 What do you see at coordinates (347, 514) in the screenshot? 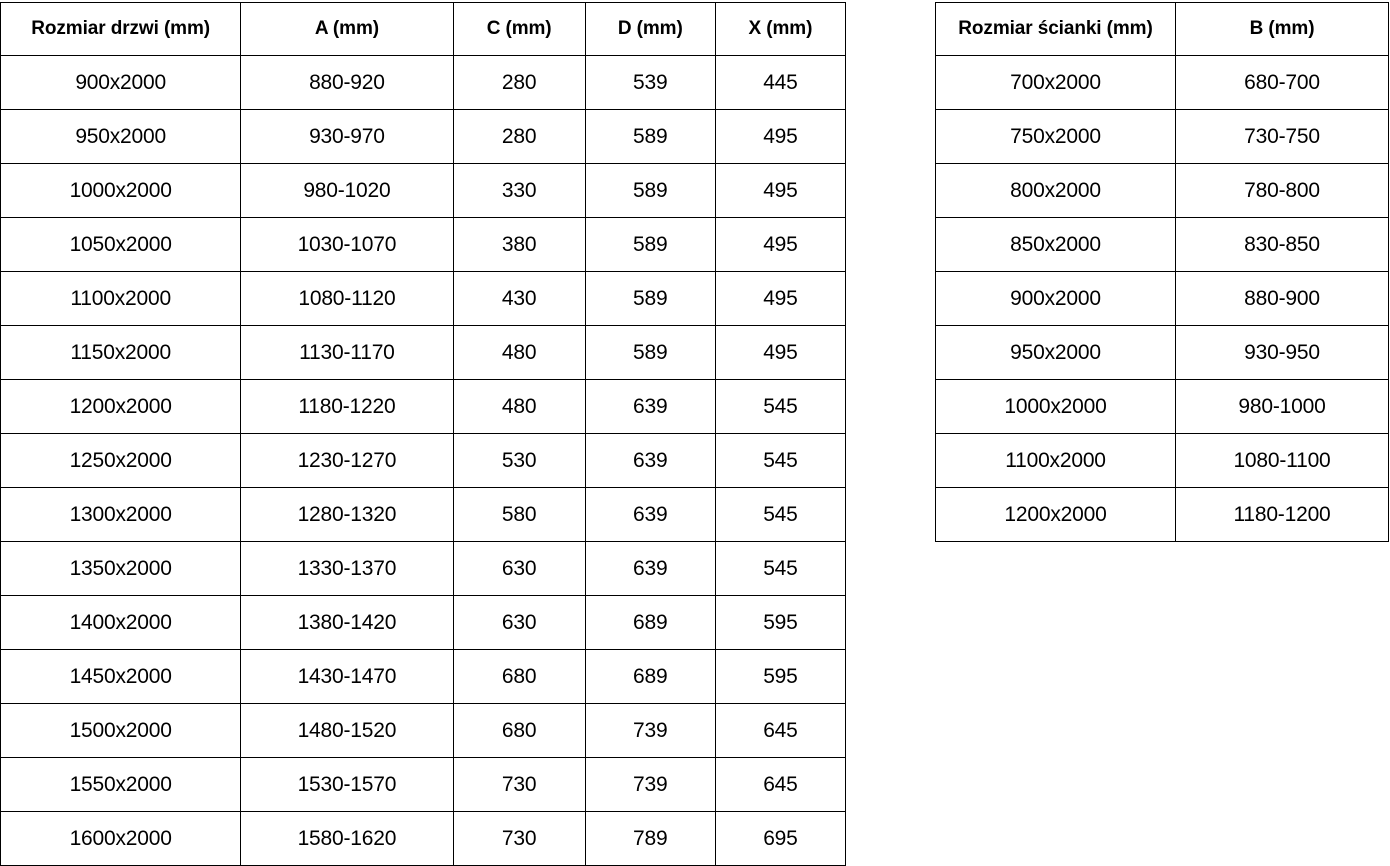
I see `cell-a: 1280-1320` at bounding box center [347, 514].